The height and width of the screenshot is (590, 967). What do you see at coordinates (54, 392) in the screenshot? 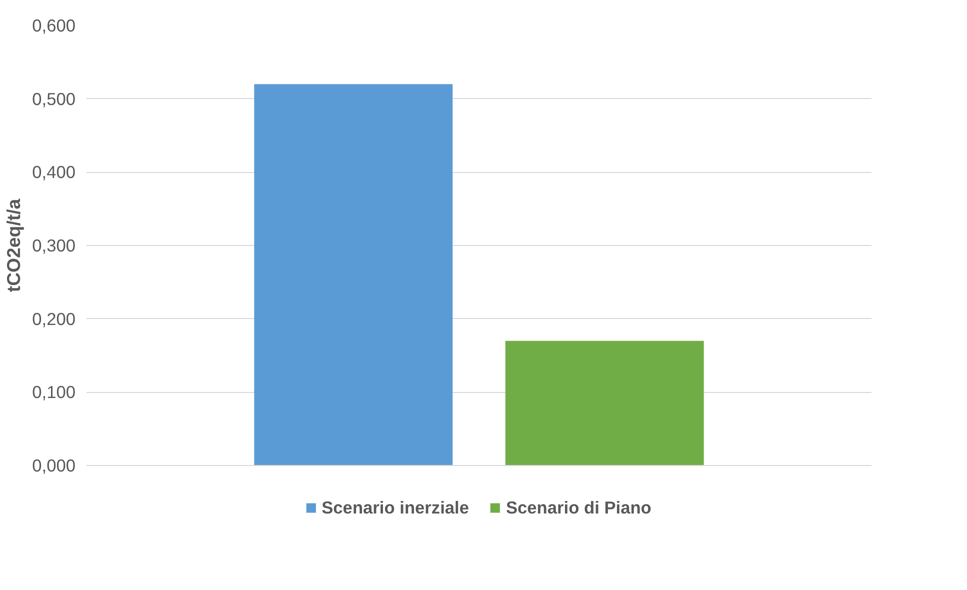
I see `y-tick-label: 0,100` at bounding box center [54, 392].